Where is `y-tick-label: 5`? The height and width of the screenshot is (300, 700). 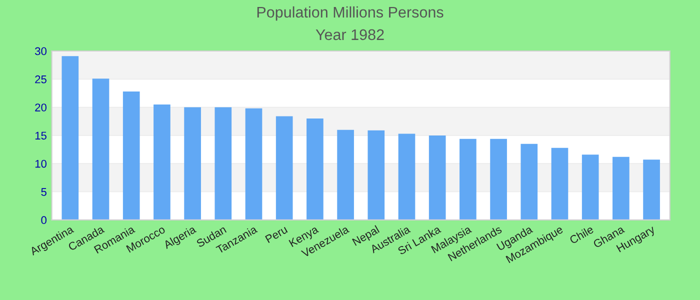
y-tick-label: 5 is located at coordinates (43, 192).